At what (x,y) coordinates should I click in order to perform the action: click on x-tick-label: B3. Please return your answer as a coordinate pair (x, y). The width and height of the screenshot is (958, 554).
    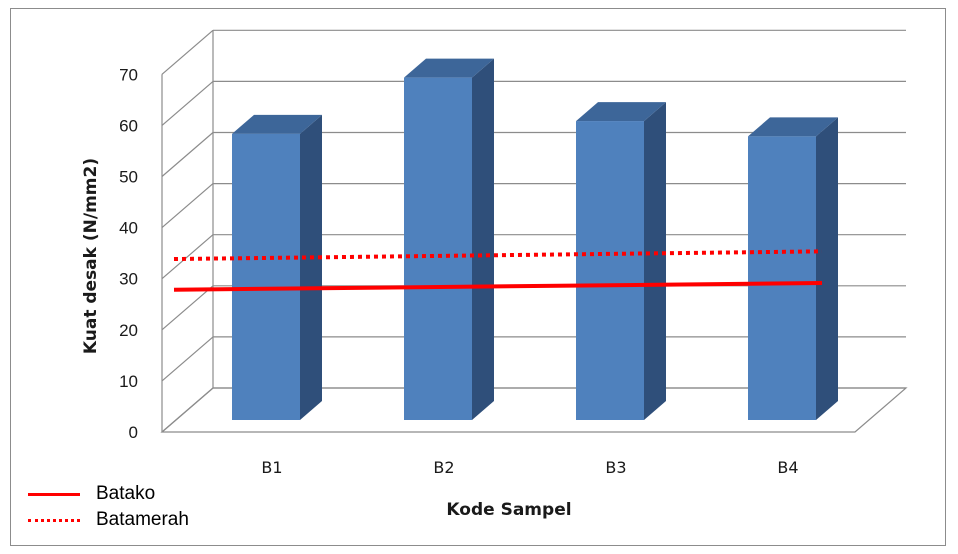
    Looking at the image, I should click on (615, 467).